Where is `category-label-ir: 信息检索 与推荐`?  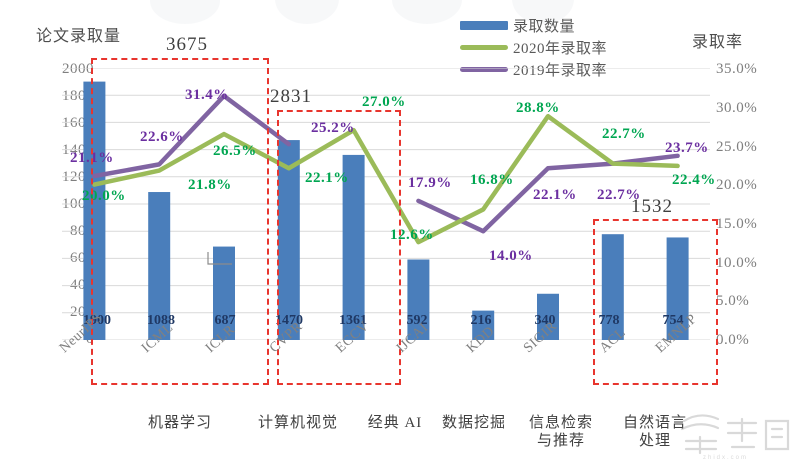
category-label-ir: 信息检索 与推荐 is located at coordinates (561, 432).